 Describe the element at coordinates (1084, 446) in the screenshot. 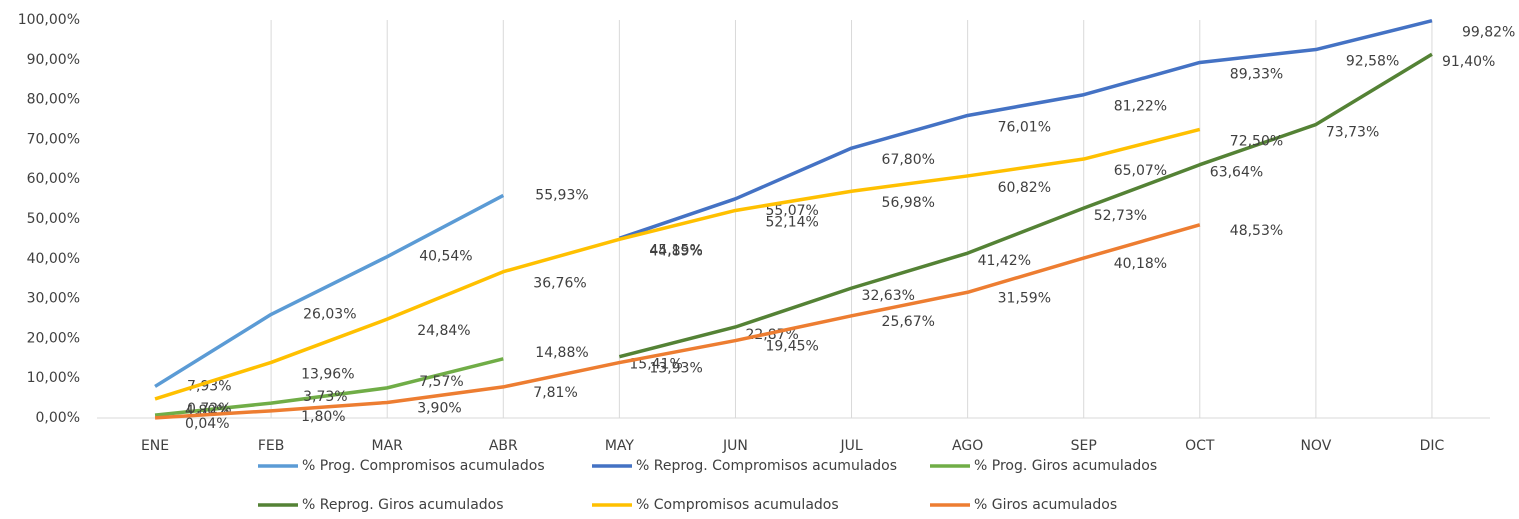

I see `x-tick-label: SEP` at that location.